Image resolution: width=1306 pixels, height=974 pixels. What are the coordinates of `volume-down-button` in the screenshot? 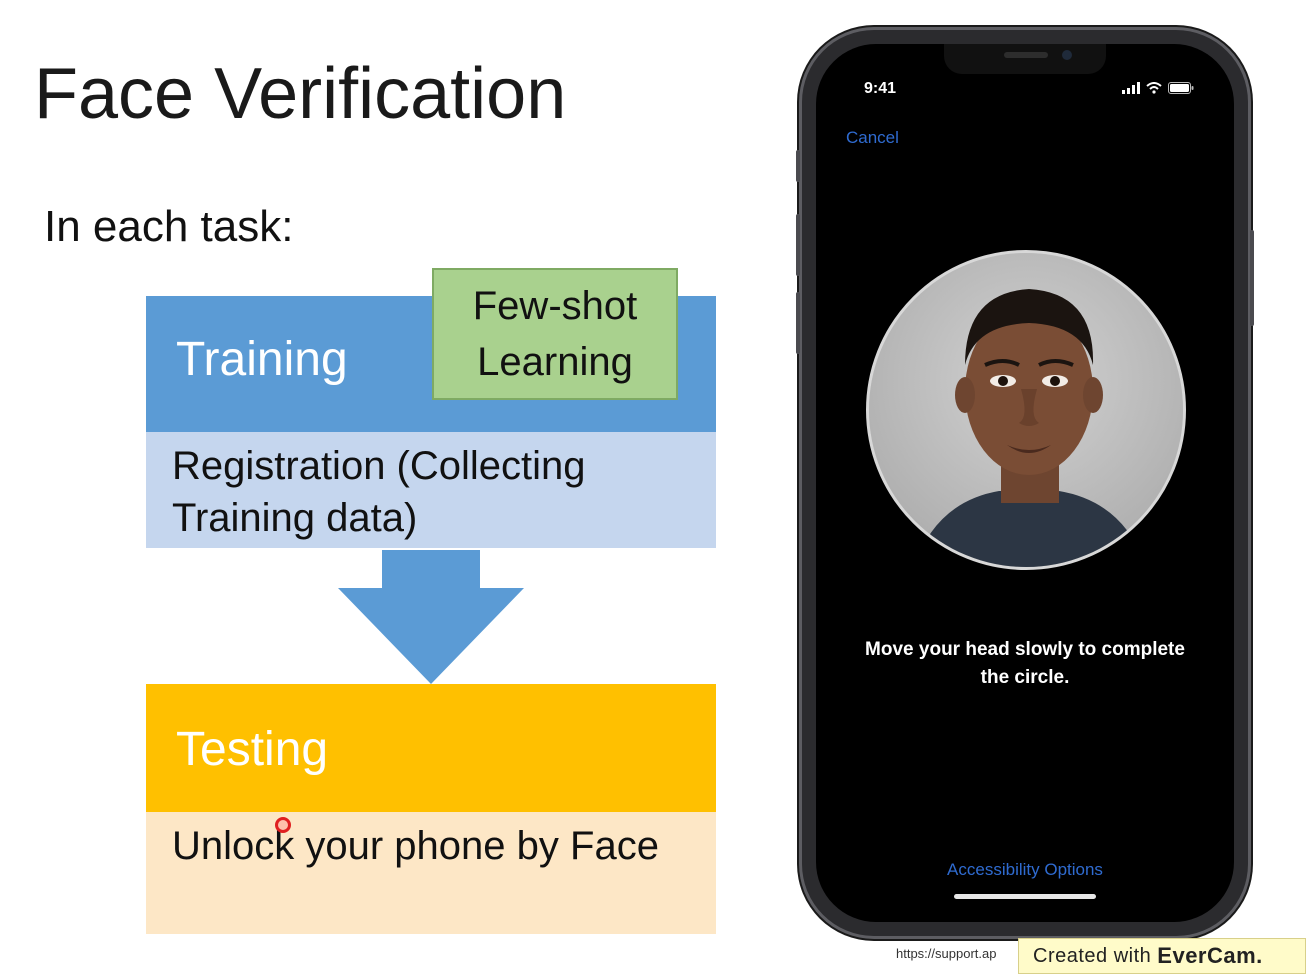 It's located at (798, 323).